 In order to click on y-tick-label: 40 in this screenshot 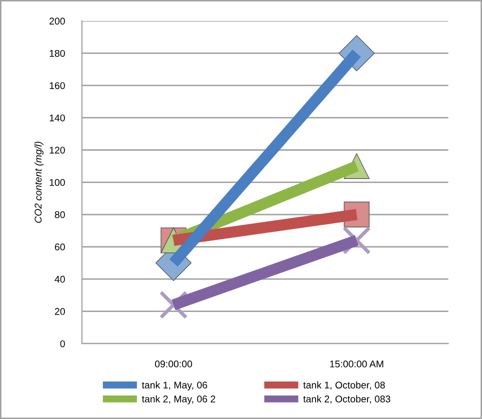, I will do `click(59, 279)`.